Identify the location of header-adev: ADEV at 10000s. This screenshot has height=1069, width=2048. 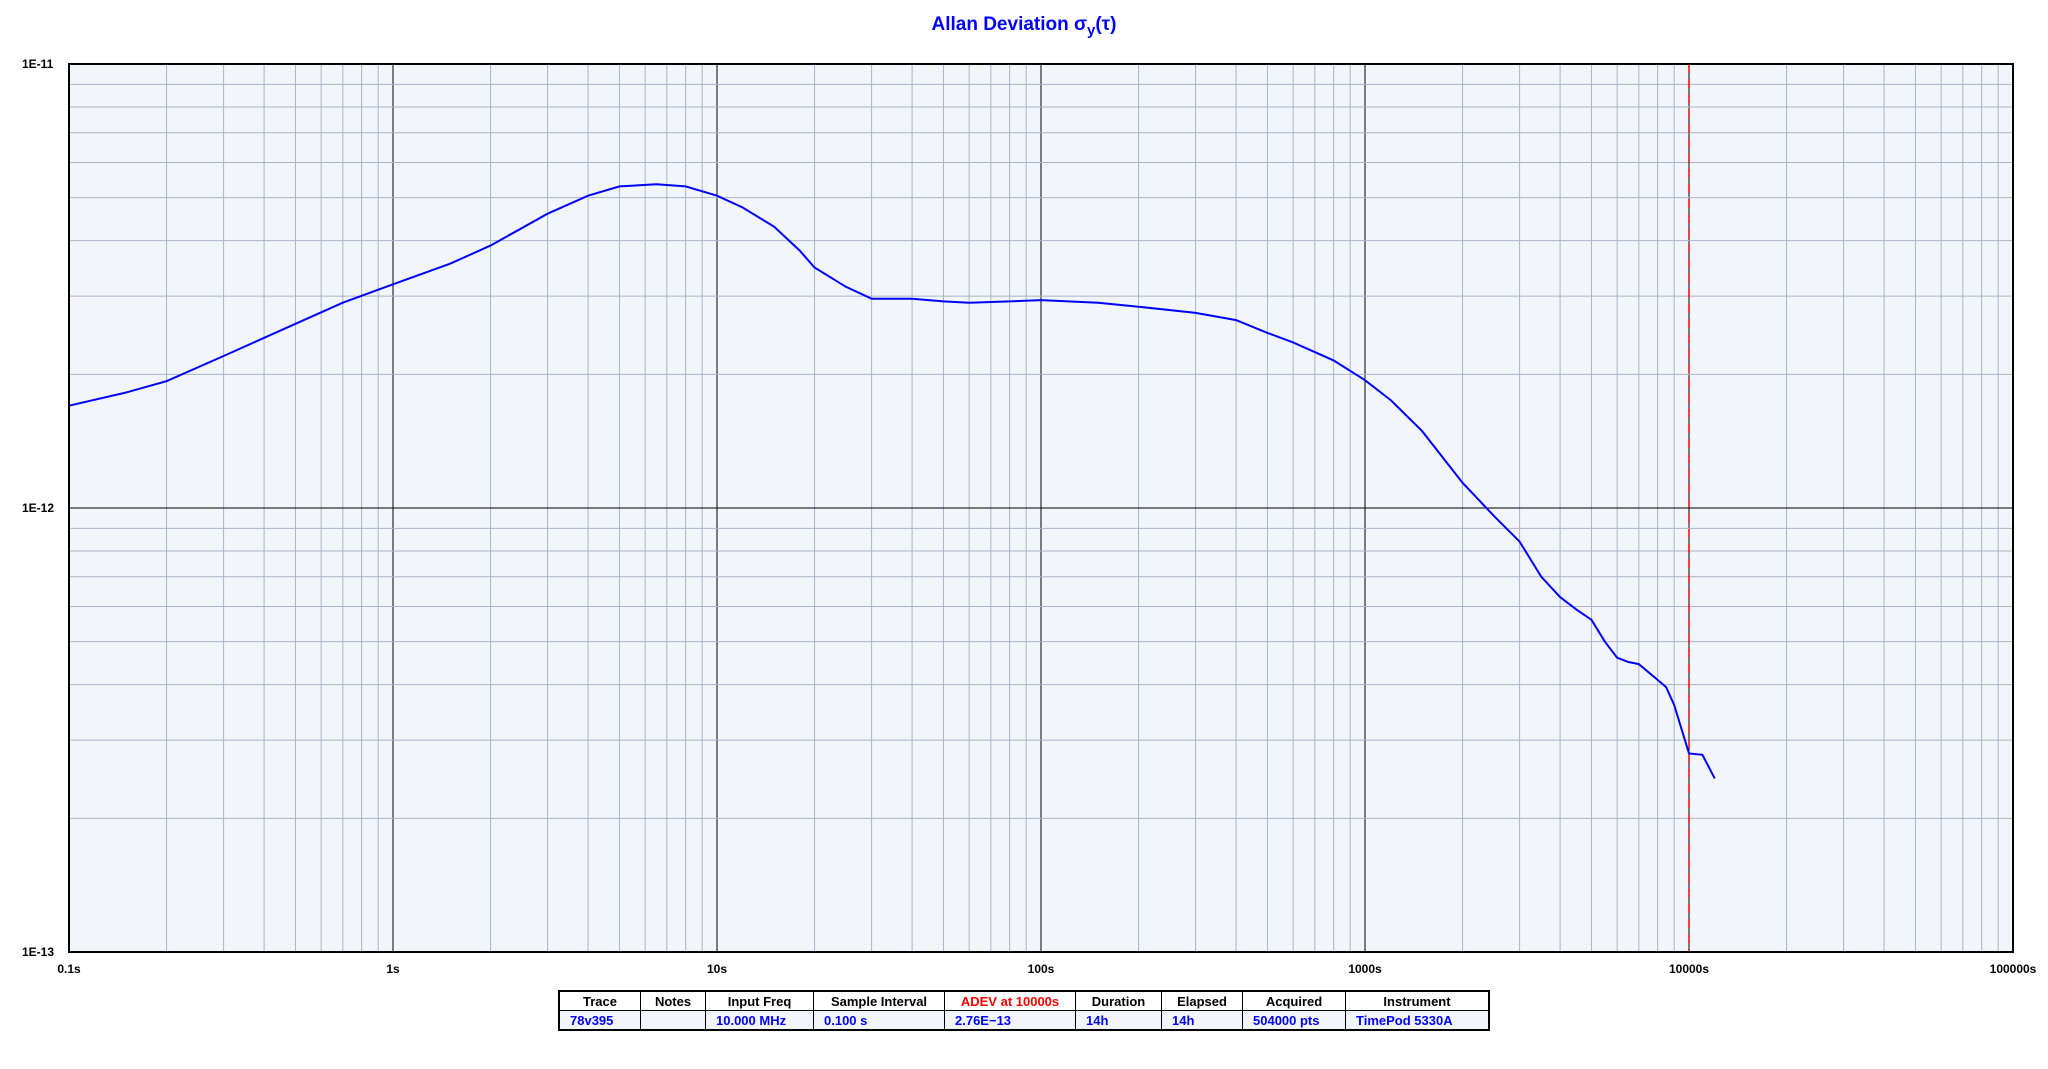
(1010, 1000).